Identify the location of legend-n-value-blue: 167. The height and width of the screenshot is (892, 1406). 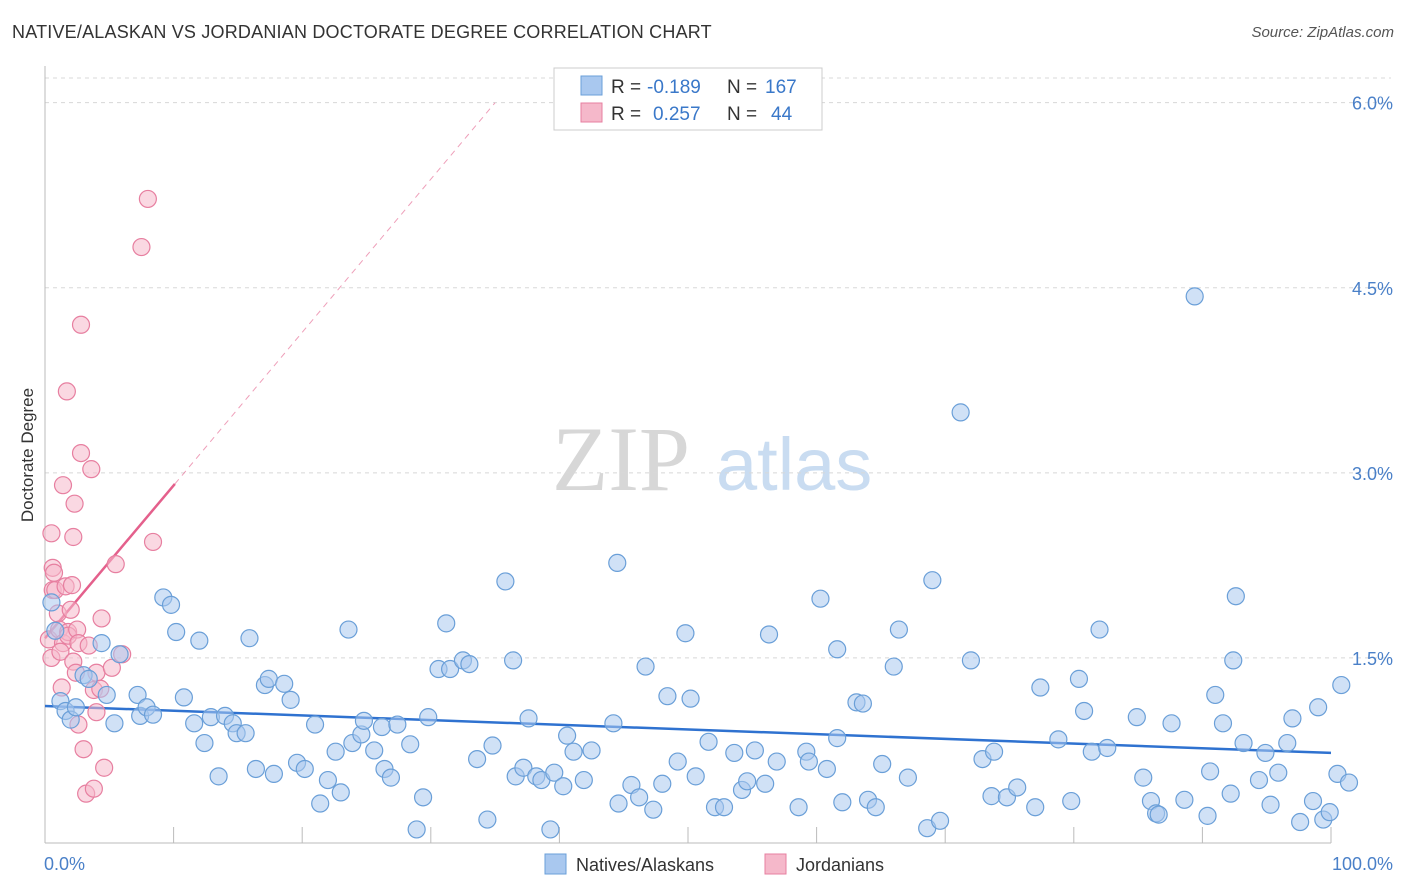
(781, 87).